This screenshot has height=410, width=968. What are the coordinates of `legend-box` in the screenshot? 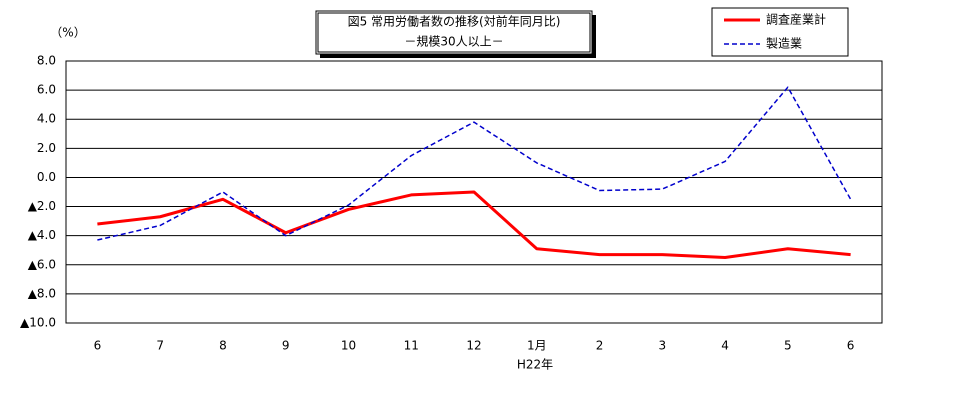 It's located at (780, 32).